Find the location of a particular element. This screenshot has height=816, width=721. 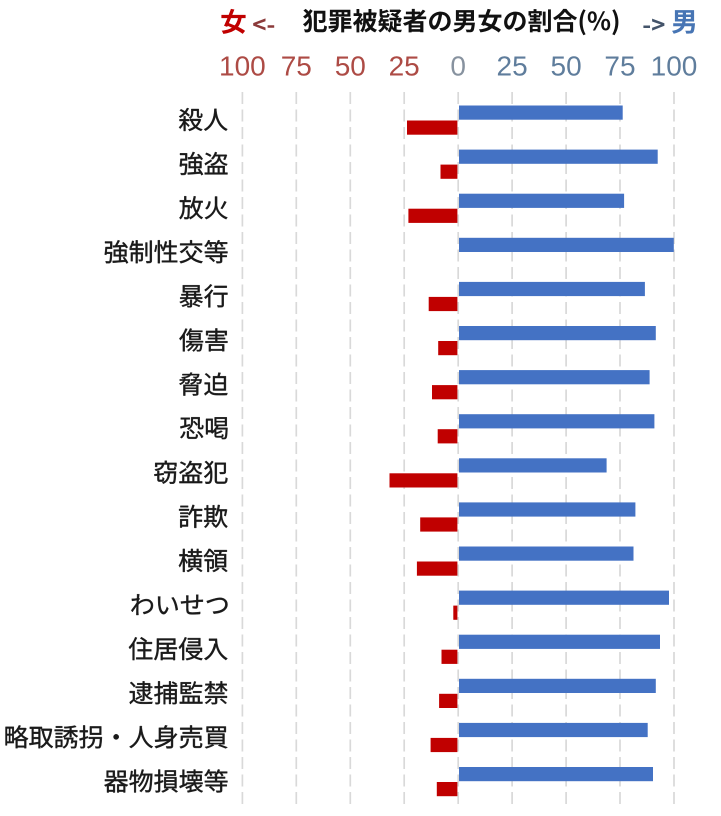

svg-text: 0 is located at coordinates (458, 66).